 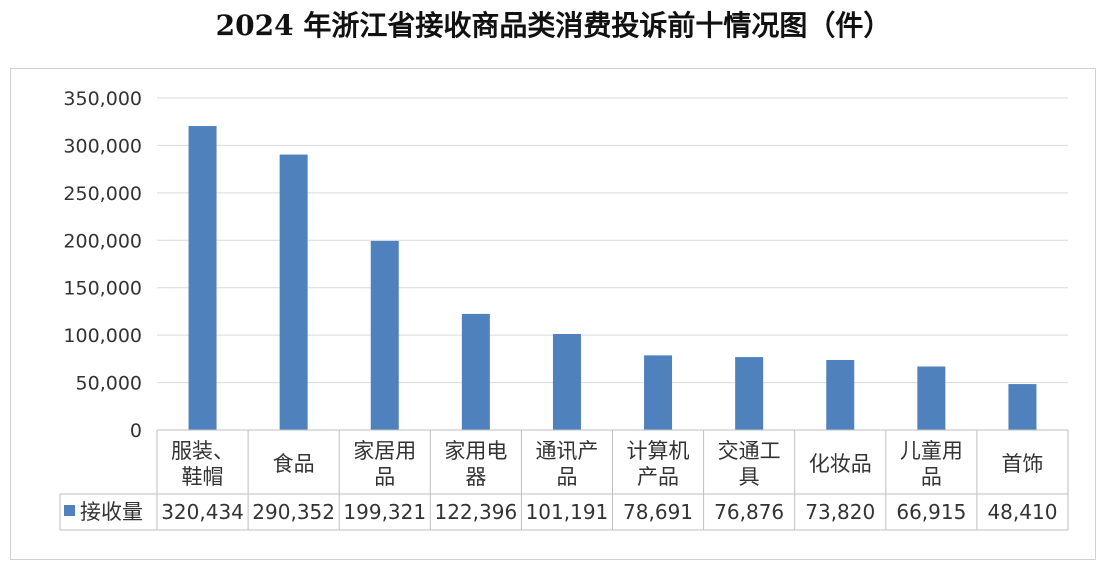 What do you see at coordinates (102, 241) in the screenshot?
I see `y-tick-label: 200,000` at bounding box center [102, 241].